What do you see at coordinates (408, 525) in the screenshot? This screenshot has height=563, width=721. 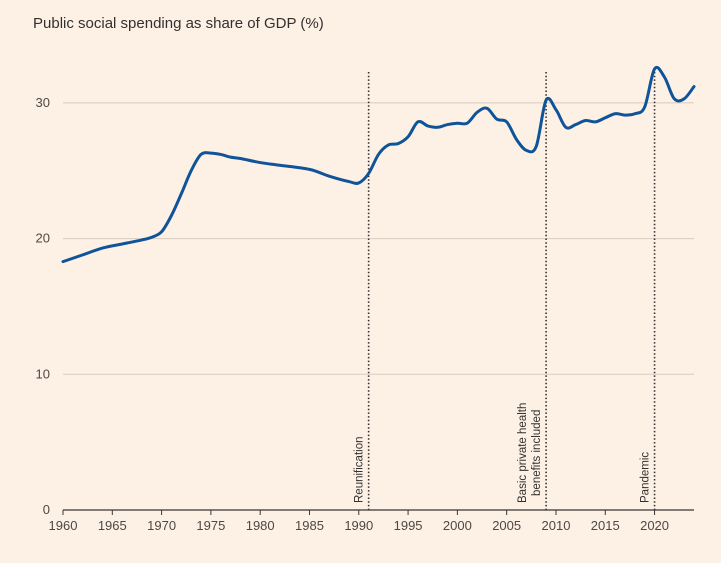 I see `x-tick-label: 1995` at bounding box center [408, 525].